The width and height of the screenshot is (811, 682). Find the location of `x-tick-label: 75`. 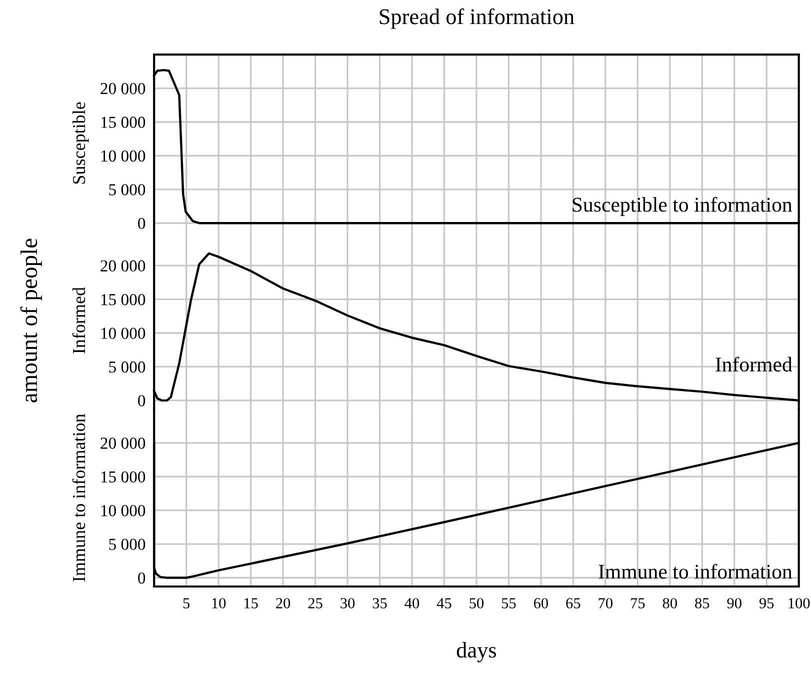

x-tick-label: 75 is located at coordinates (638, 603).